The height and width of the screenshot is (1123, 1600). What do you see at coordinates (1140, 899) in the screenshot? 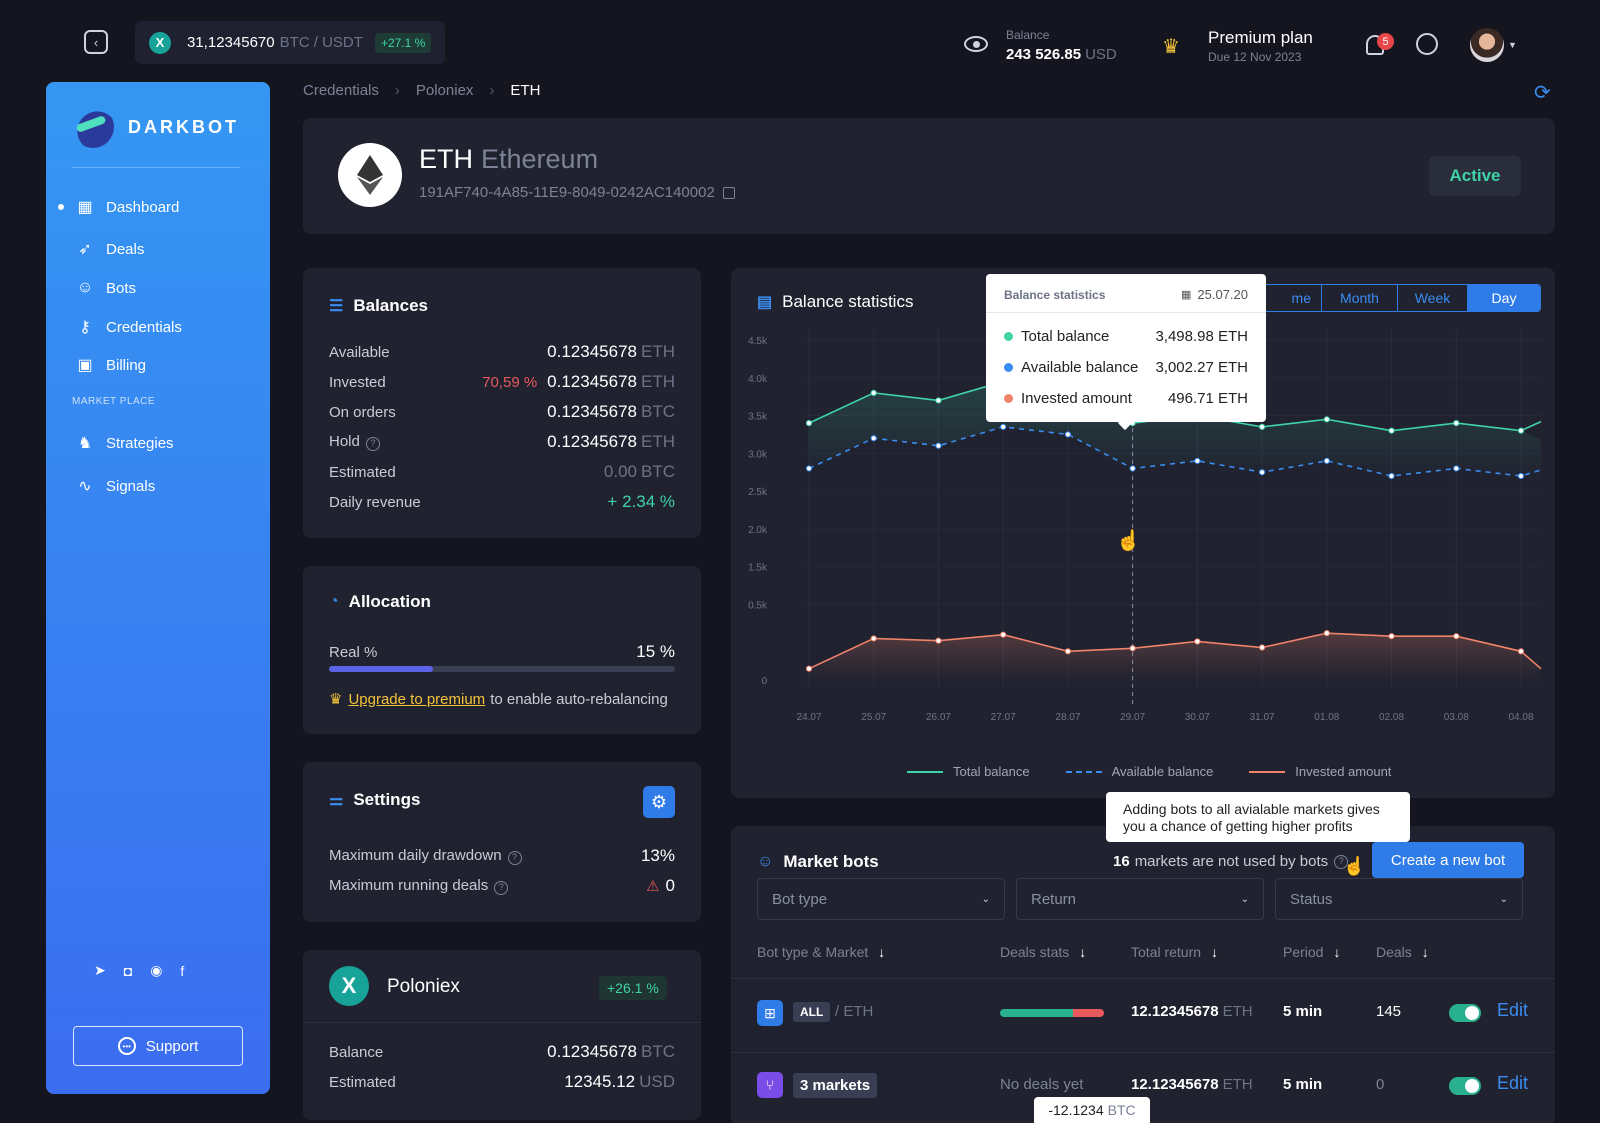
I see `return-filter: Return ⌄` at bounding box center [1140, 899].